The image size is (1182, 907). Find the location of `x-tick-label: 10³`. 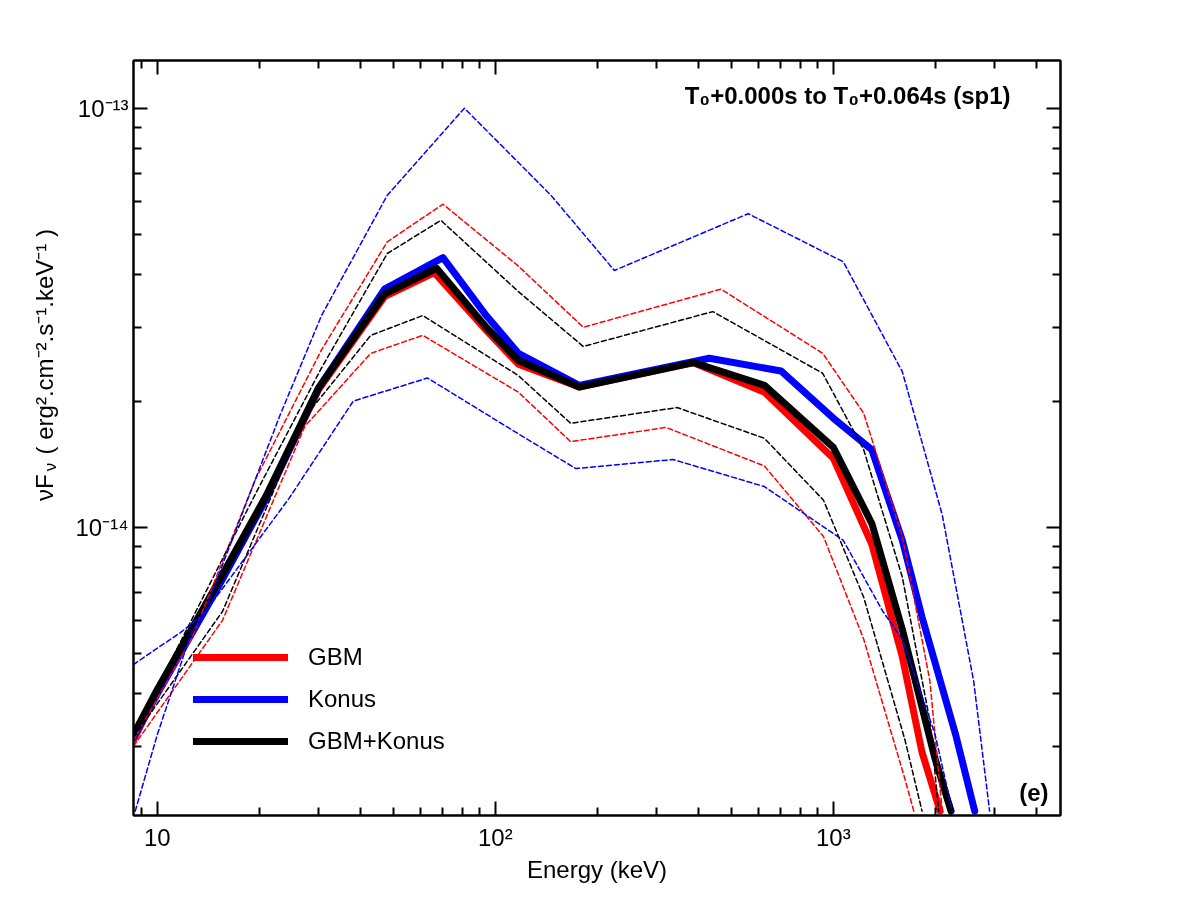

x-tick-label: 10³ is located at coordinates (833, 837).